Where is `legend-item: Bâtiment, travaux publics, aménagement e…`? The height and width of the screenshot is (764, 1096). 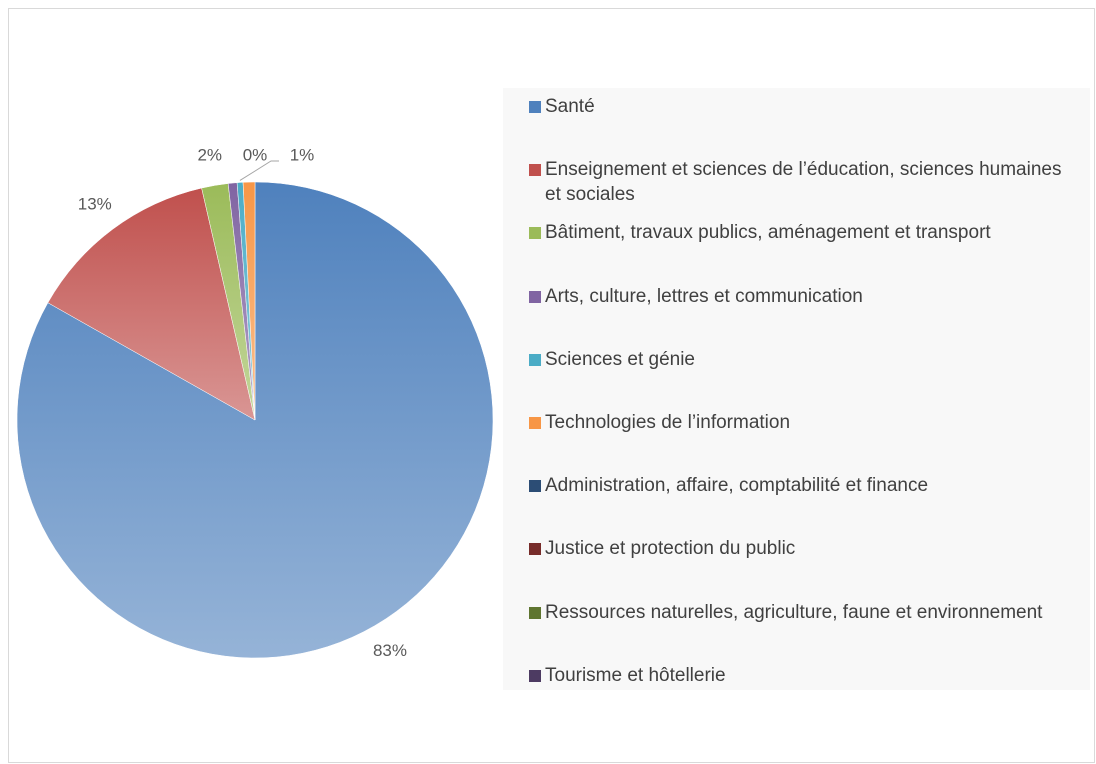 legend-item: Bâtiment, travaux publics, aménagement e… is located at coordinates (804, 232).